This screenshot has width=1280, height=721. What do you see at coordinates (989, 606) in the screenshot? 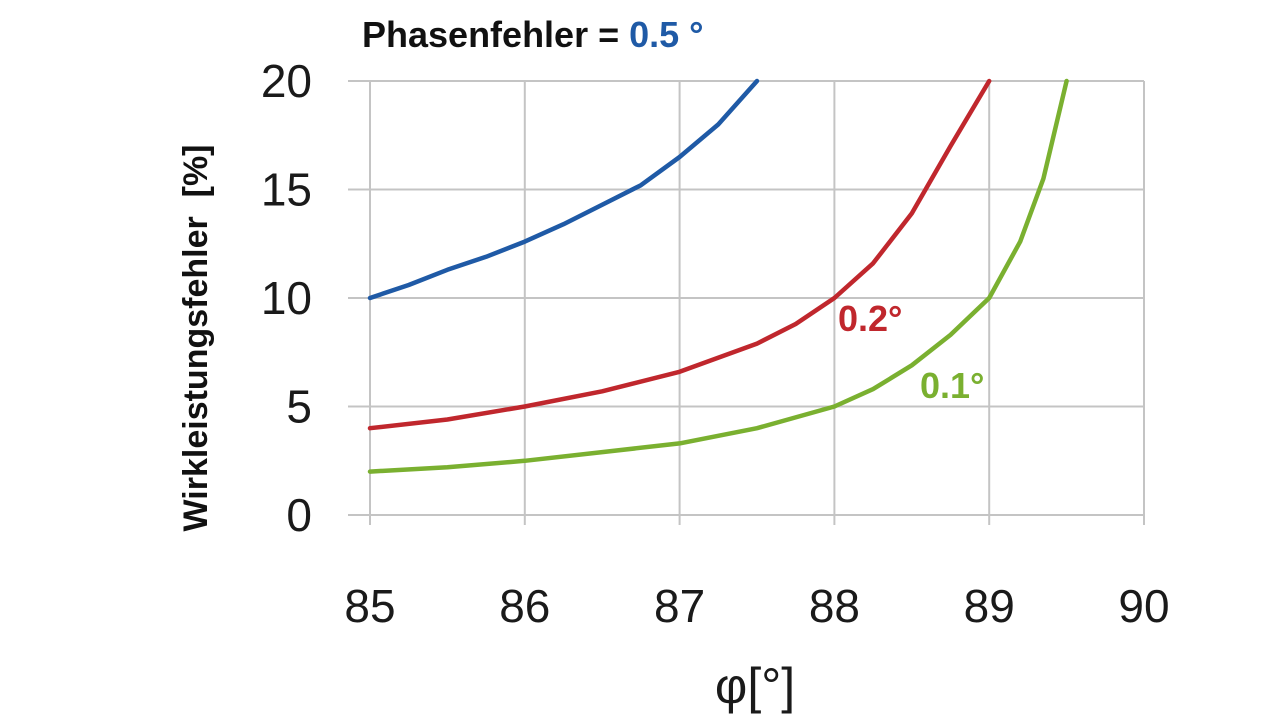
I see `x-tick-label: 89` at bounding box center [989, 606].